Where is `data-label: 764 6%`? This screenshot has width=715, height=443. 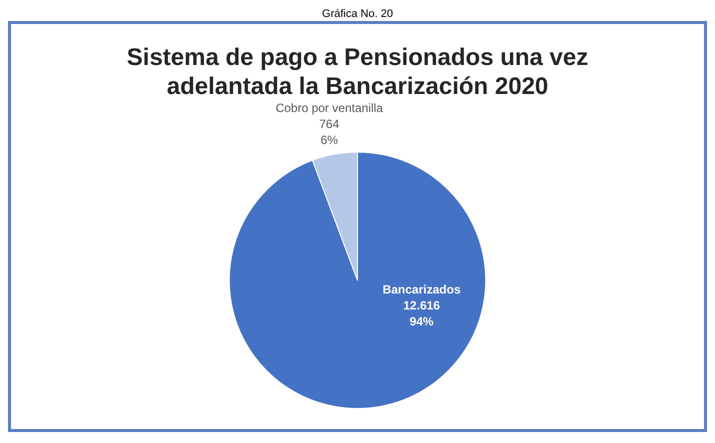 data-label: 764 6% is located at coordinates (329, 131).